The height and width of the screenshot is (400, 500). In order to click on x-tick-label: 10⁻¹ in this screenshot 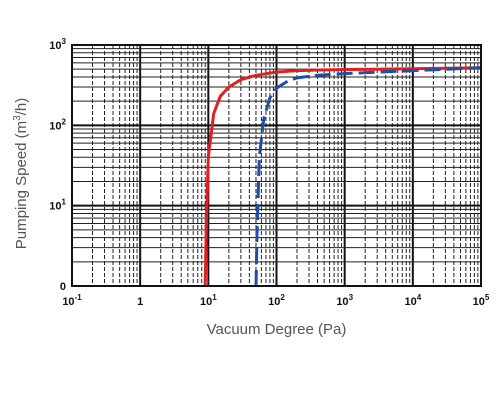, I will do `click(72, 300)`.